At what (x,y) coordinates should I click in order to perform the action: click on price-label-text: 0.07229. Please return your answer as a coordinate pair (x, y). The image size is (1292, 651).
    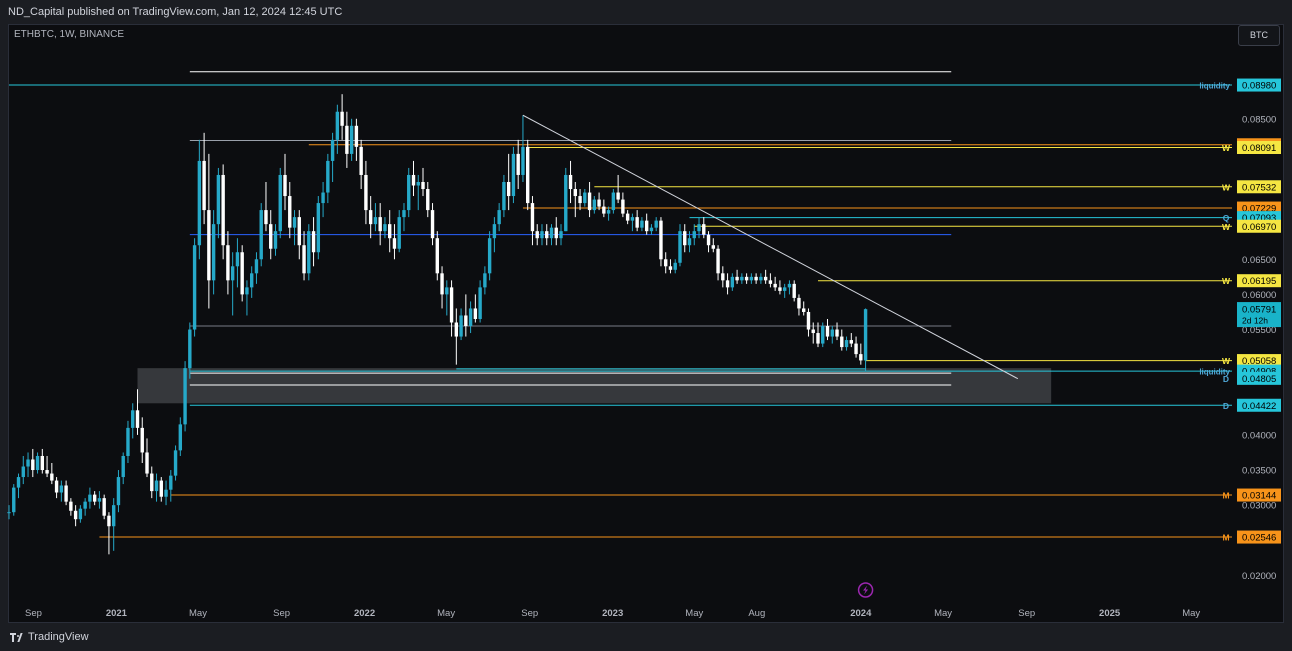
    Looking at the image, I should click on (1259, 209).